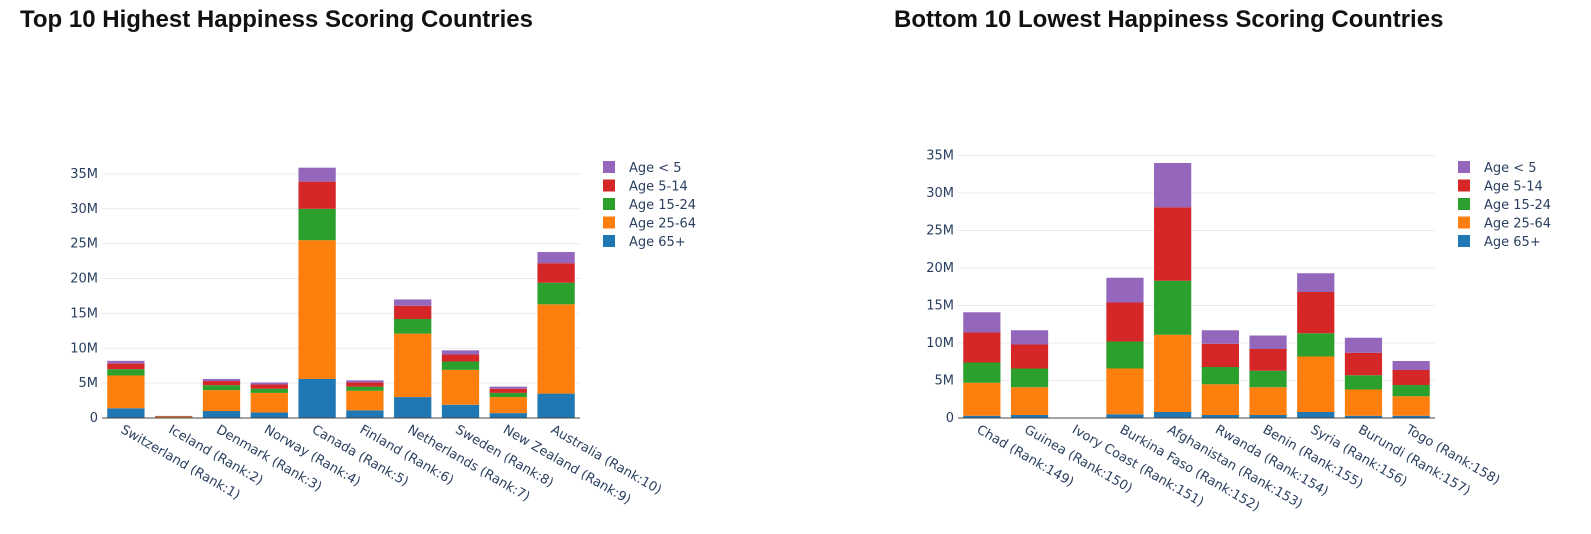 This screenshot has width=1591, height=534. What do you see at coordinates (662, 224) in the screenshot?
I see `legend-label: Age 25-64` at bounding box center [662, 224].